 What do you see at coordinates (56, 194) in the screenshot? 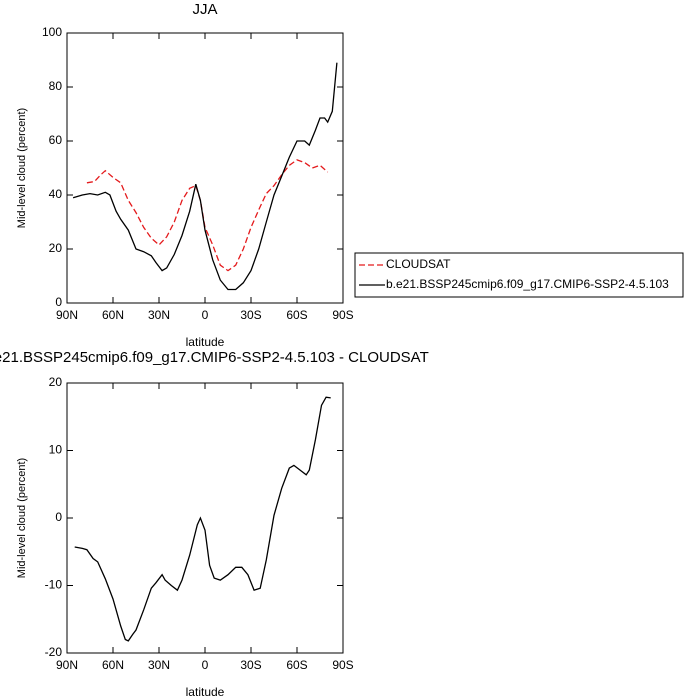
I see `y-tick-label: 40` at bounding box center [56, 194].